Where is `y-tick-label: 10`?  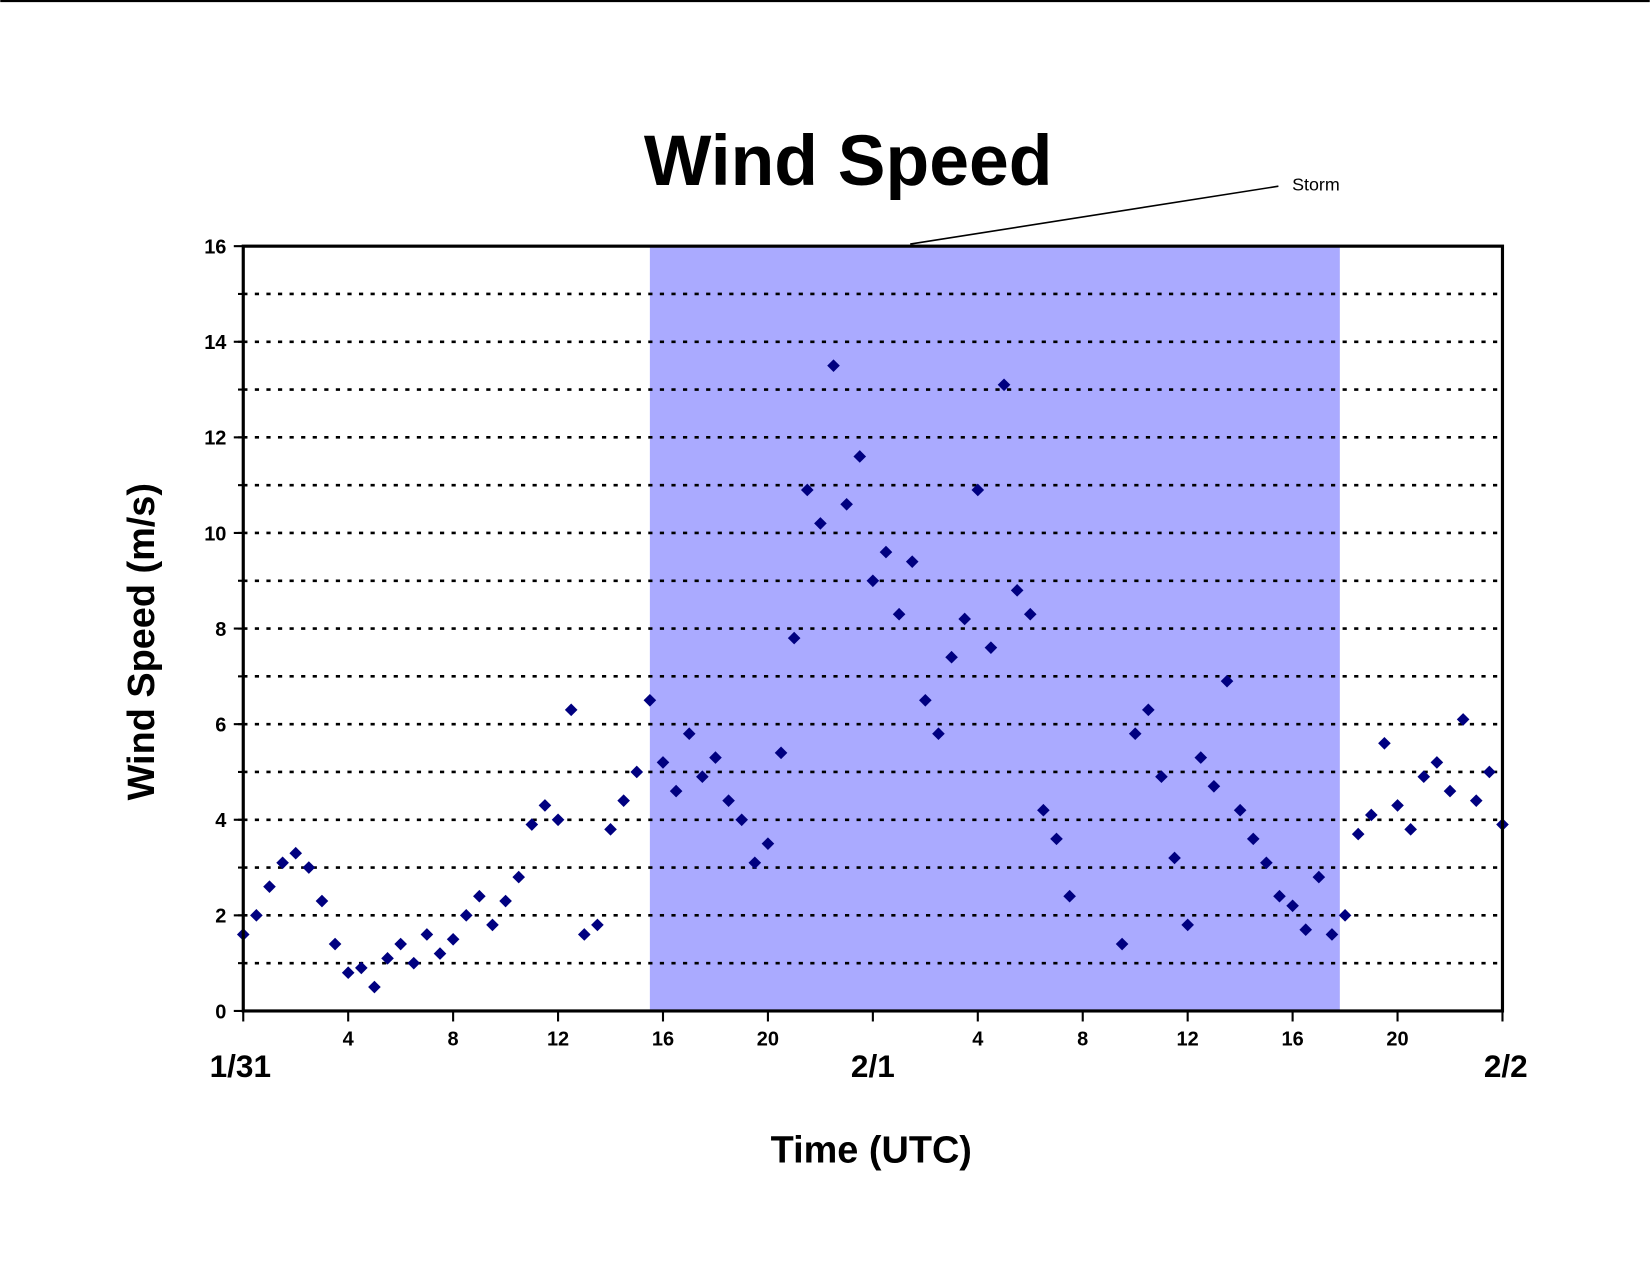 y-tick-label: 10 is located at coordinates (215, 534).